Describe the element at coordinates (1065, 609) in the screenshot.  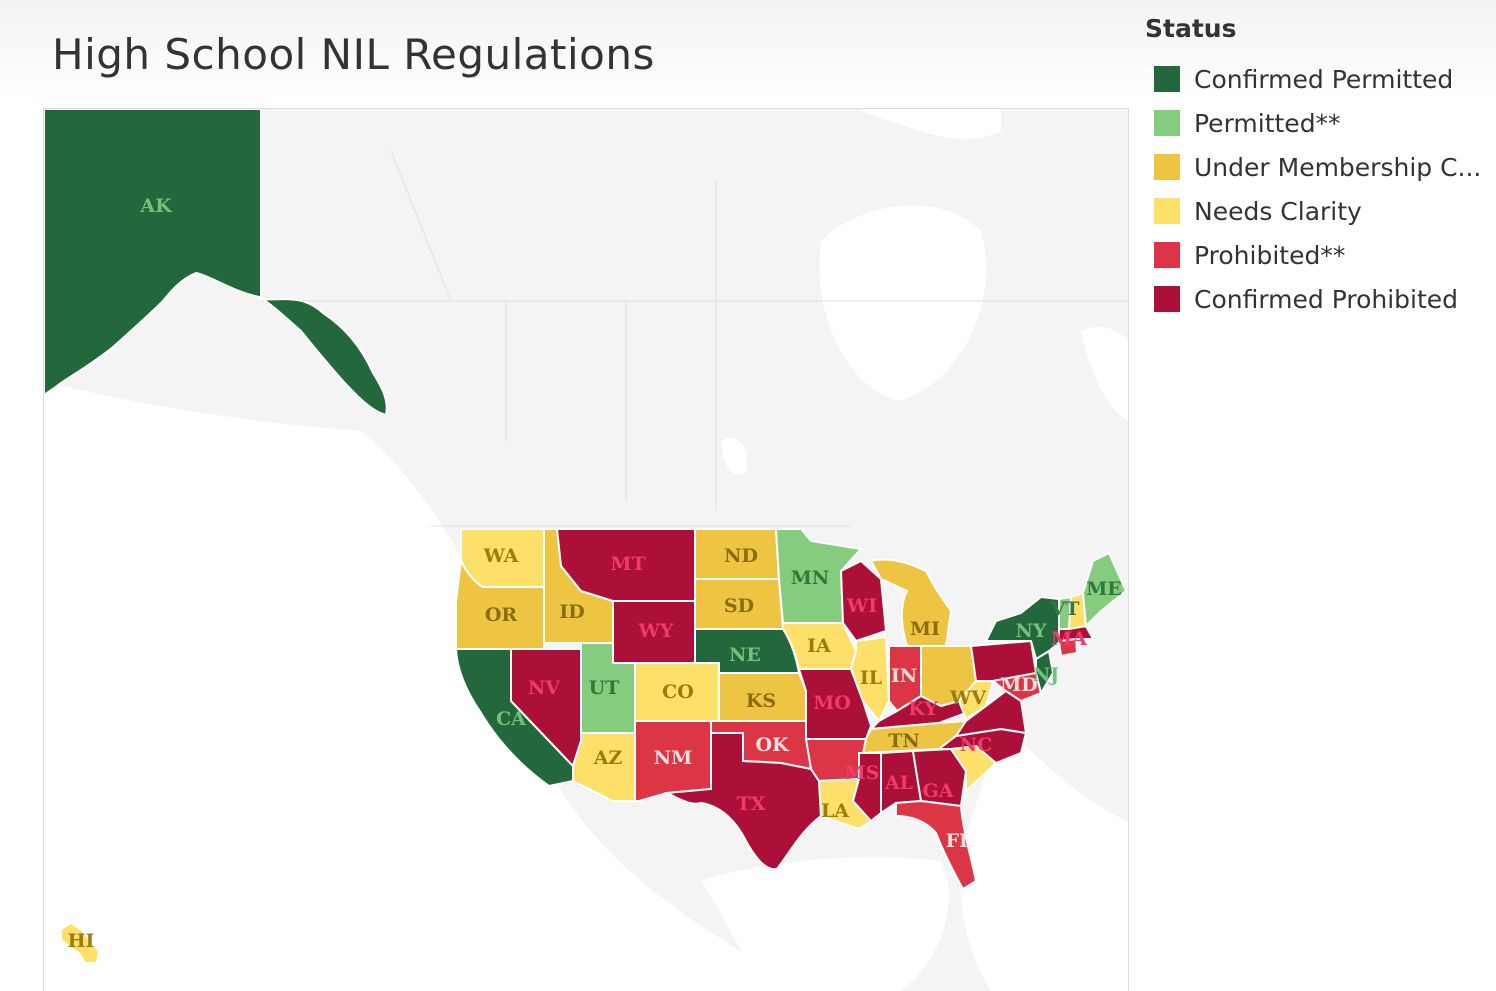
I see `label-vt: VT` at that location.